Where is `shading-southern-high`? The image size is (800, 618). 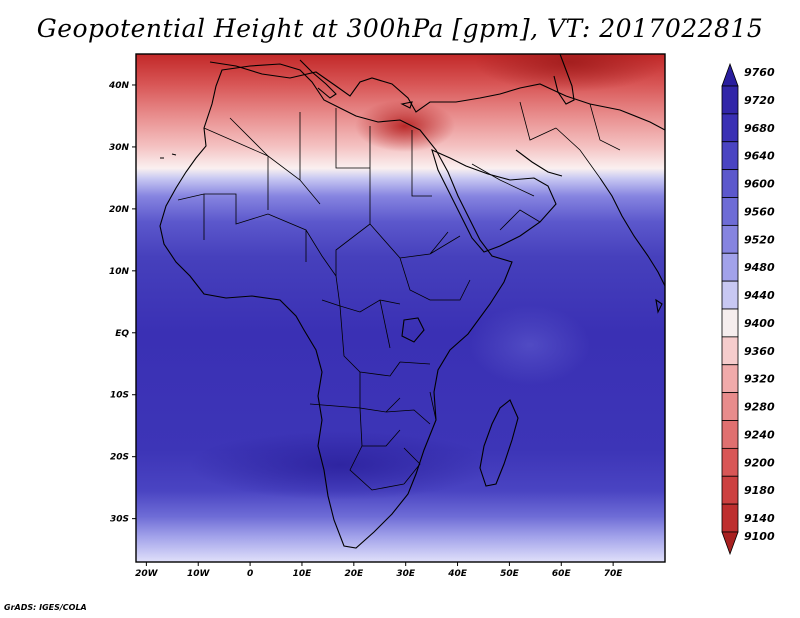
shading-southern-high is located at coordinates (340, 465).